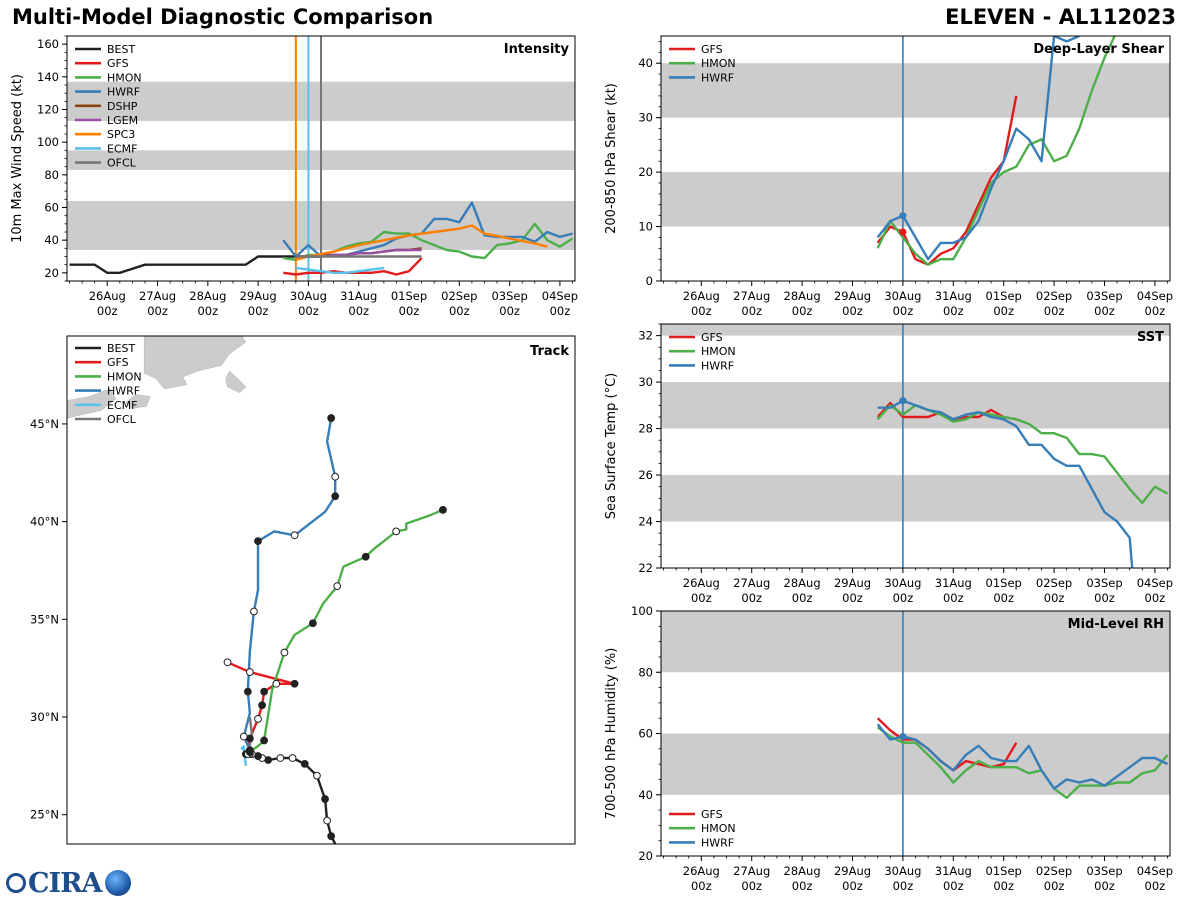 The height and width of the screenshot is (900, 1200). What do you see at coordinates (121, 49) in the screenshot?
I see `intensity-legend-label-best: BEST` at bounding box center [121, 49].